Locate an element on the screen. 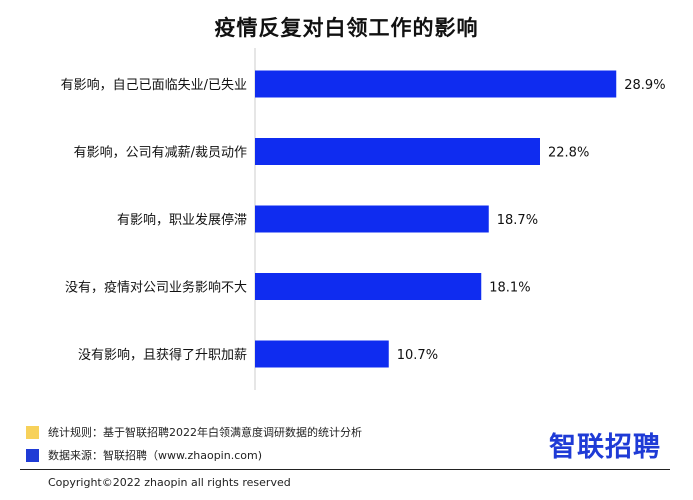 The image size is (693, 500). legend-item-source: 数据来源：智联招聘（www.zhaopin.com) is located at coordinates (144, 455).